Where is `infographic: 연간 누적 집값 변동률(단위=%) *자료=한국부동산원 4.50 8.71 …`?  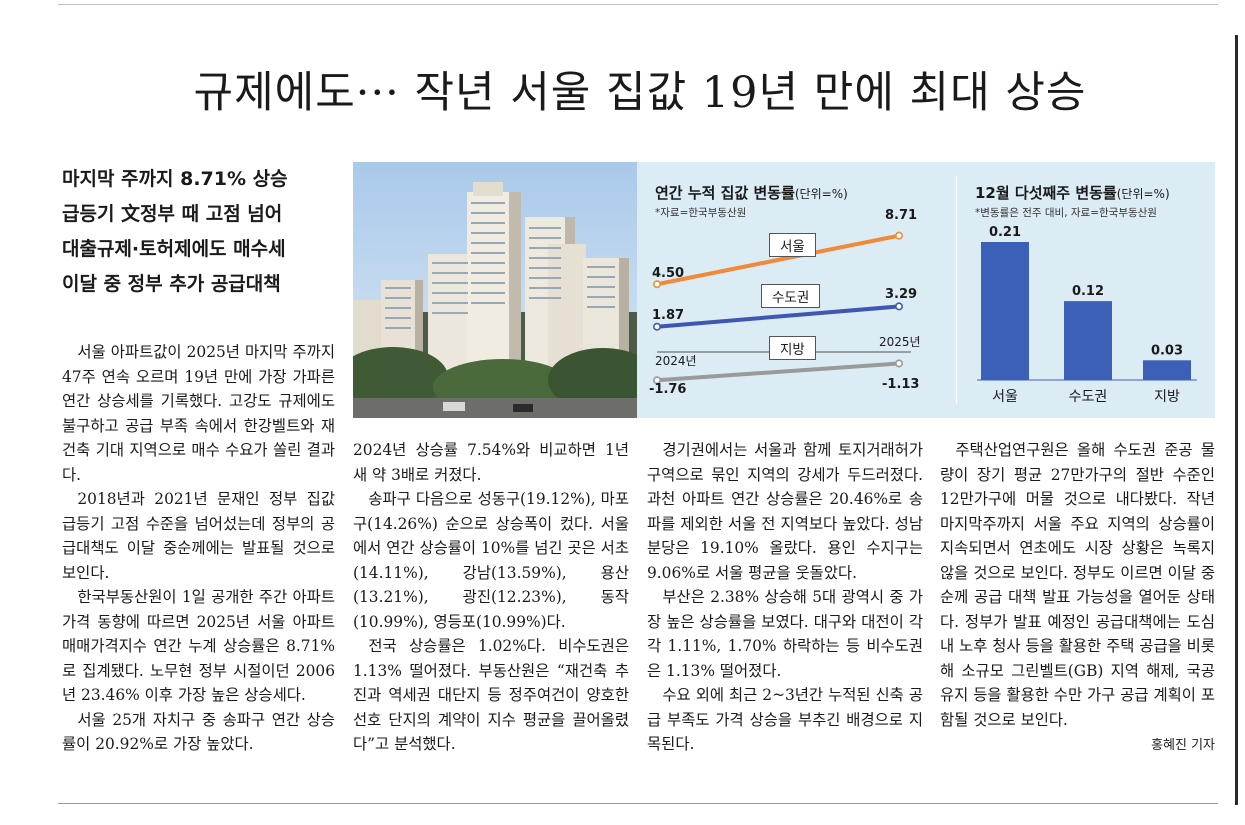 infographic: 연간 누적 집값 변동률(단위=%) *자료=한국부동산원 4.50 8.71 … is located at coordinates (926, 290).